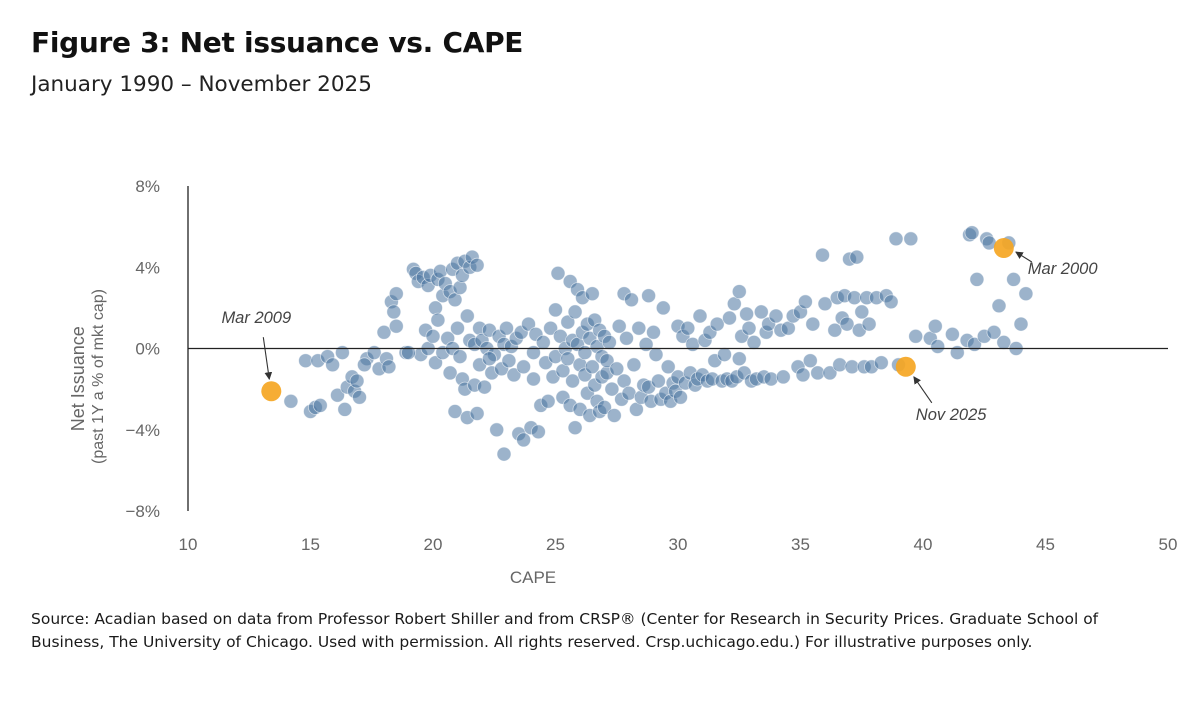 This screenshot has width=1199, height=706. Describe the element at coordinates (1168, 544) in the screenshot. I see `x-tick-label: 50` at that location.